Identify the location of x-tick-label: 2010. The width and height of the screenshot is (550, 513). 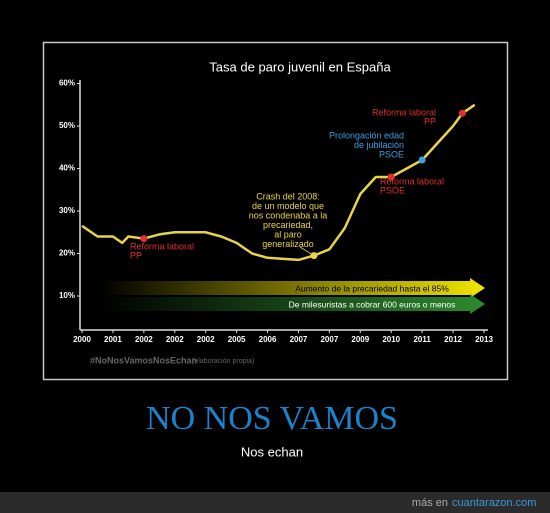
(391, 339).